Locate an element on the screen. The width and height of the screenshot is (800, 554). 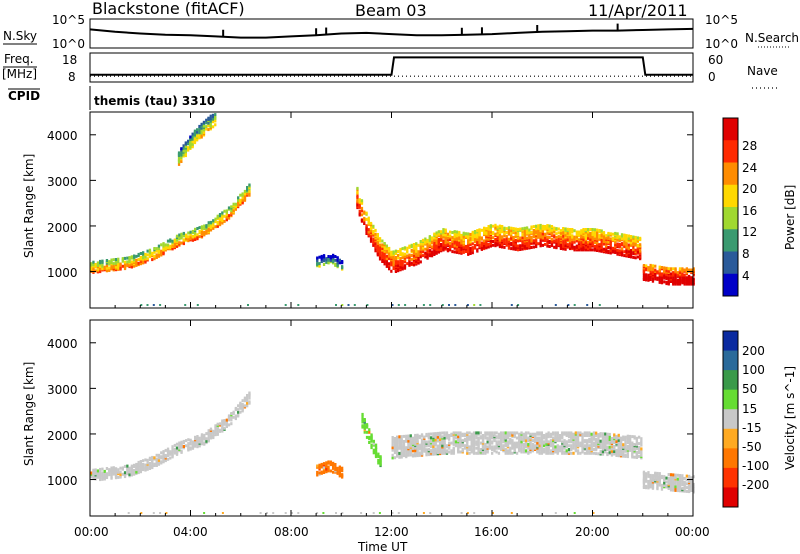
velocity-colorbar-frame is located at coordinates (730, 419).